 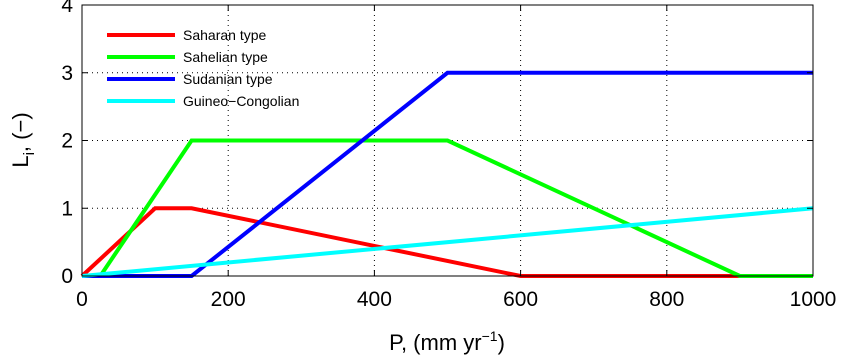 What do you see at coordinates (813, 299) in the screenshot?
I see `x-tick-label: 1000` at bounding box center [813, 299].